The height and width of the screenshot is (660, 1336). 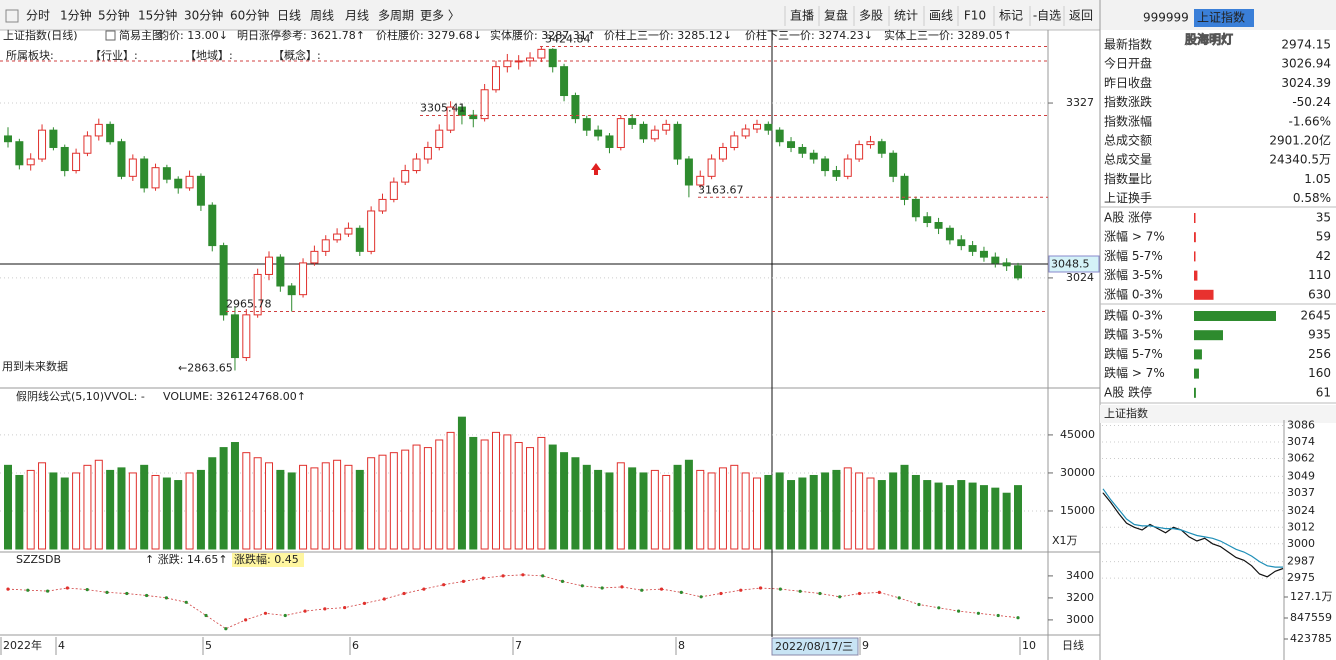 What do you see at coordinates (1077, 434) in the screenshot?
I see `y-tick-label: 45000` at bounding box center [1077, 434].